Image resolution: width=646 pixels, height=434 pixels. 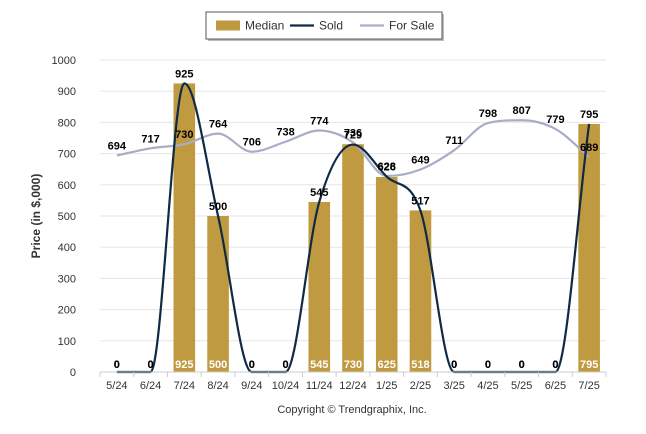 What do you see at coordinates (184, 74) in the screenshot?
I see `sold-data-label: 925` at bounding box center [184, 74].